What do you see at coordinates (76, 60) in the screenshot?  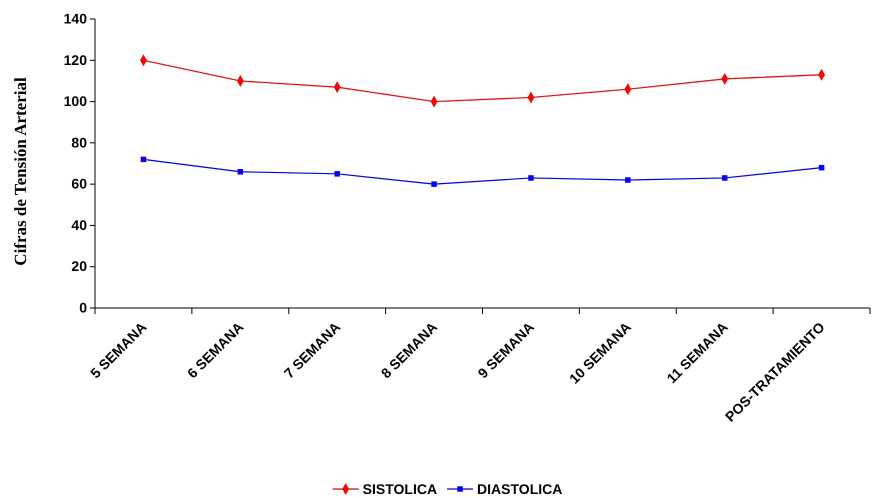 I see `y-tick-label: 120` at bounding box center [76, 60].